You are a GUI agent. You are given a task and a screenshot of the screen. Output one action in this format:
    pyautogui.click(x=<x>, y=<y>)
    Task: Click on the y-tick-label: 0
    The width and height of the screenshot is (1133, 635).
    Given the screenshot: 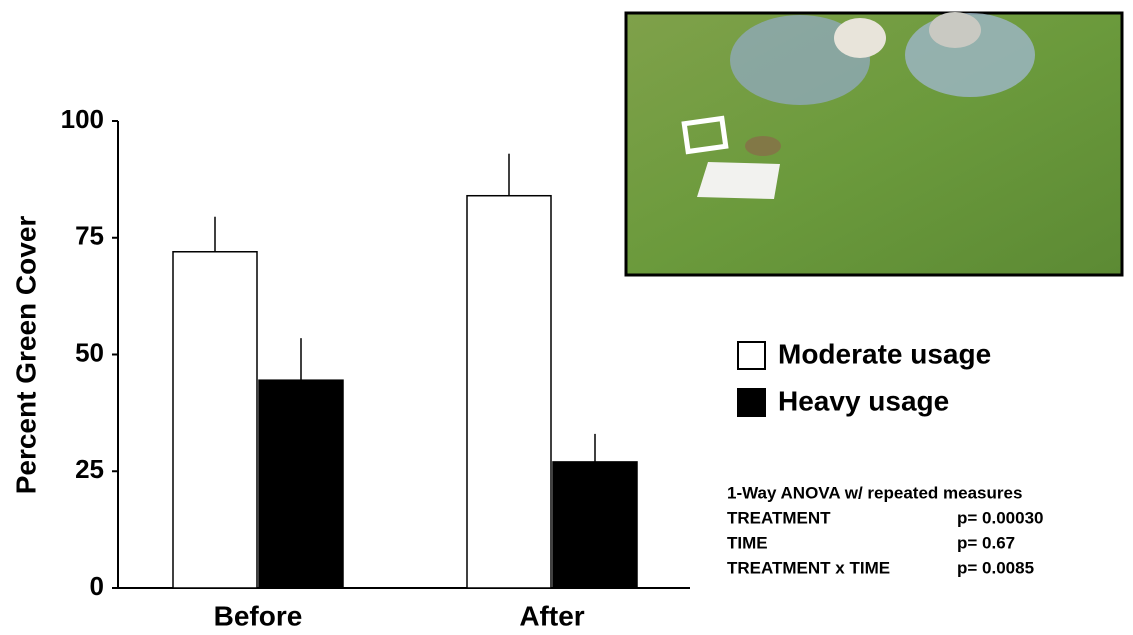 What is the action you would take?
    pyautogui.click(x=97, y=586)
    